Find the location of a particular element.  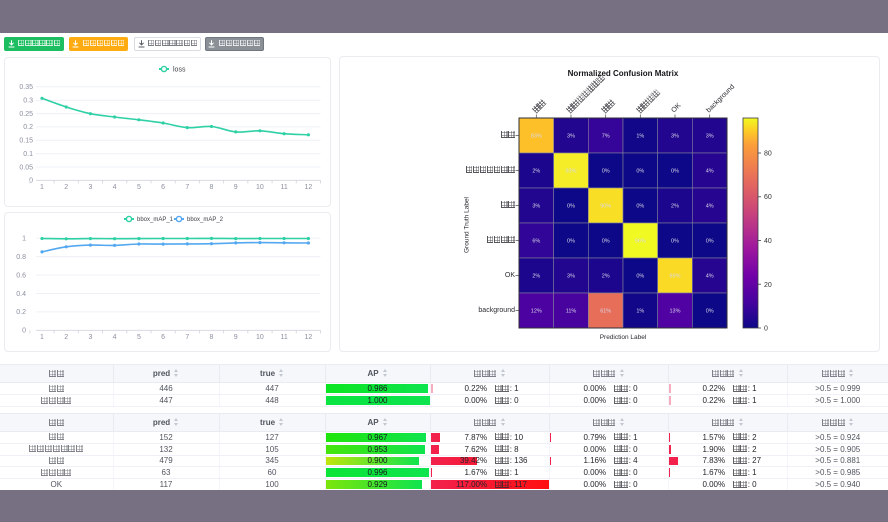

svg-text: 96% is located at coordinates (640, 242).